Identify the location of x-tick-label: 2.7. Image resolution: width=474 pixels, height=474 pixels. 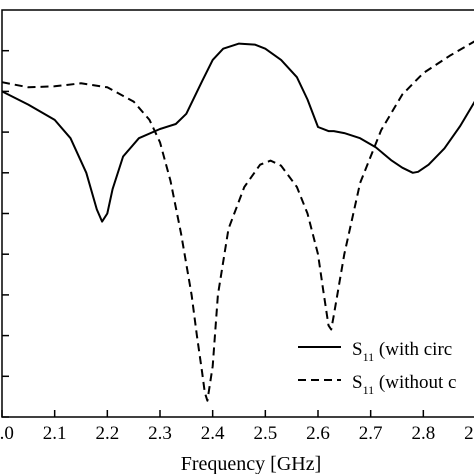
(371, 433).